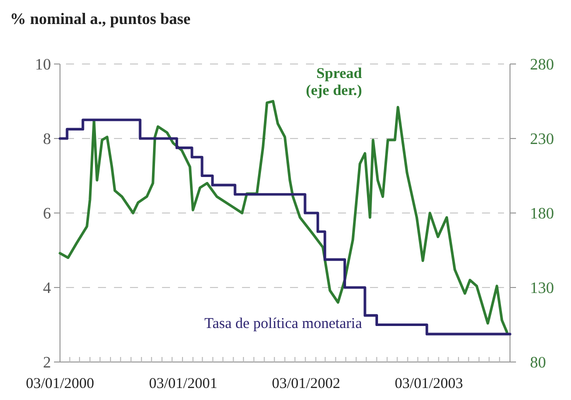  Describe the element at coordinates (542, 214) in the screenshot. I see `y2-tick-label: 180` at that location.